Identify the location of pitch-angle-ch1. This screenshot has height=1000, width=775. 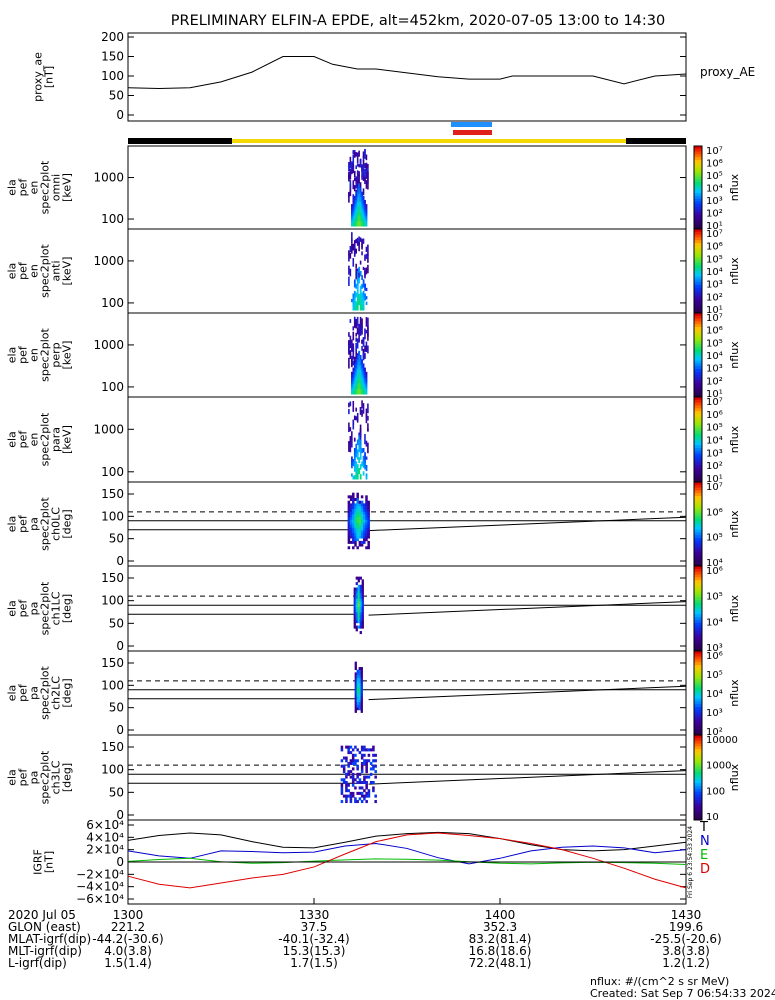
(407, 605).